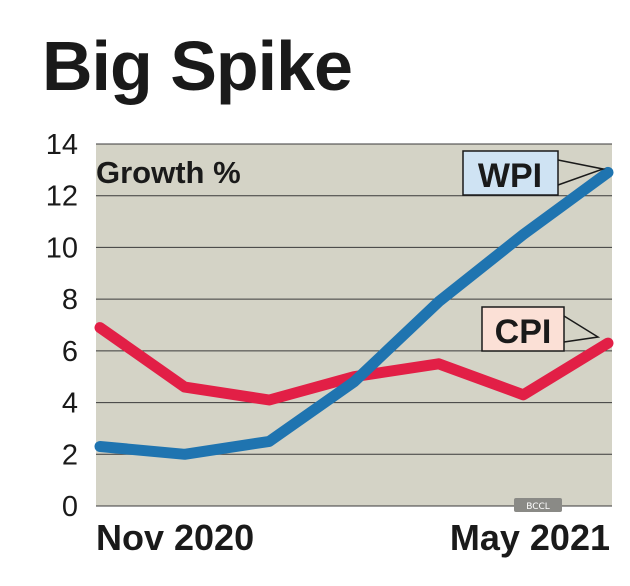 Image resolution: width=630 pixels, height=586 pixels. What do you see at coordinates (62, 326) in the screenshot?
I see `y-axis-ticks: 0 2 4 6 8 10 12 14` at bounding box center [62, 326].